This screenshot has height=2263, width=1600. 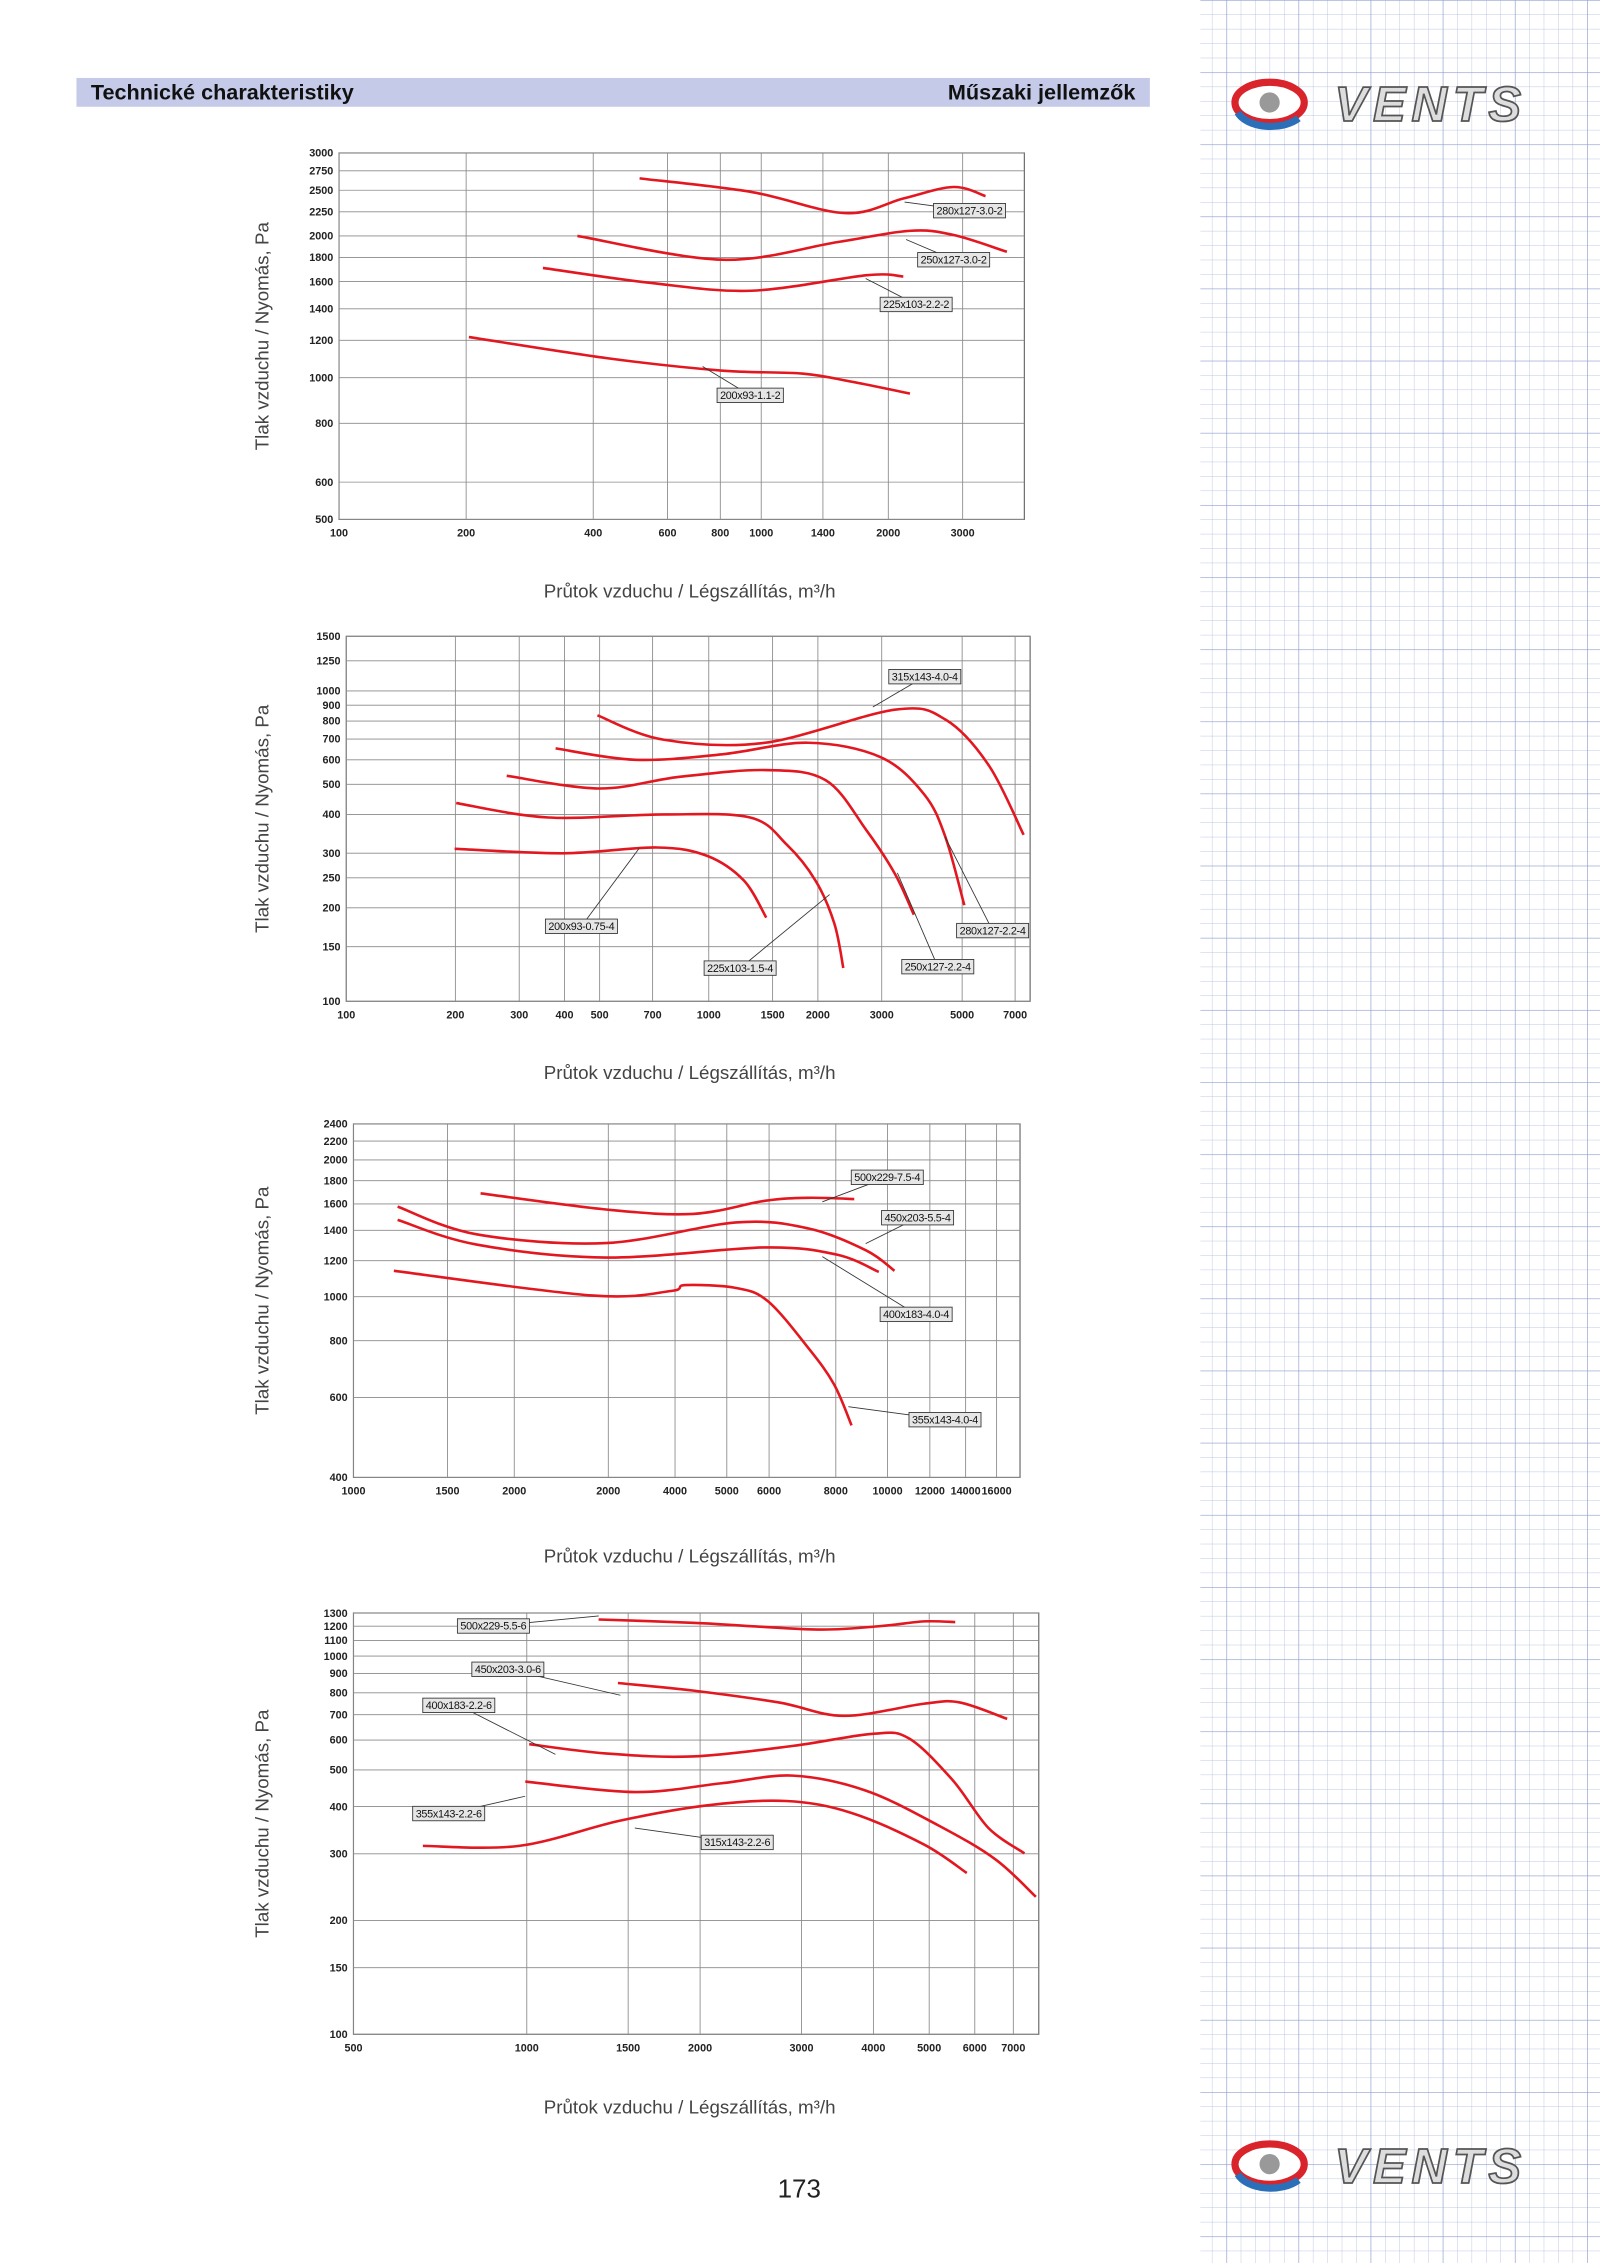 I want to click on series-label: 315x143-4.0-4, so click(x=925, y=677).